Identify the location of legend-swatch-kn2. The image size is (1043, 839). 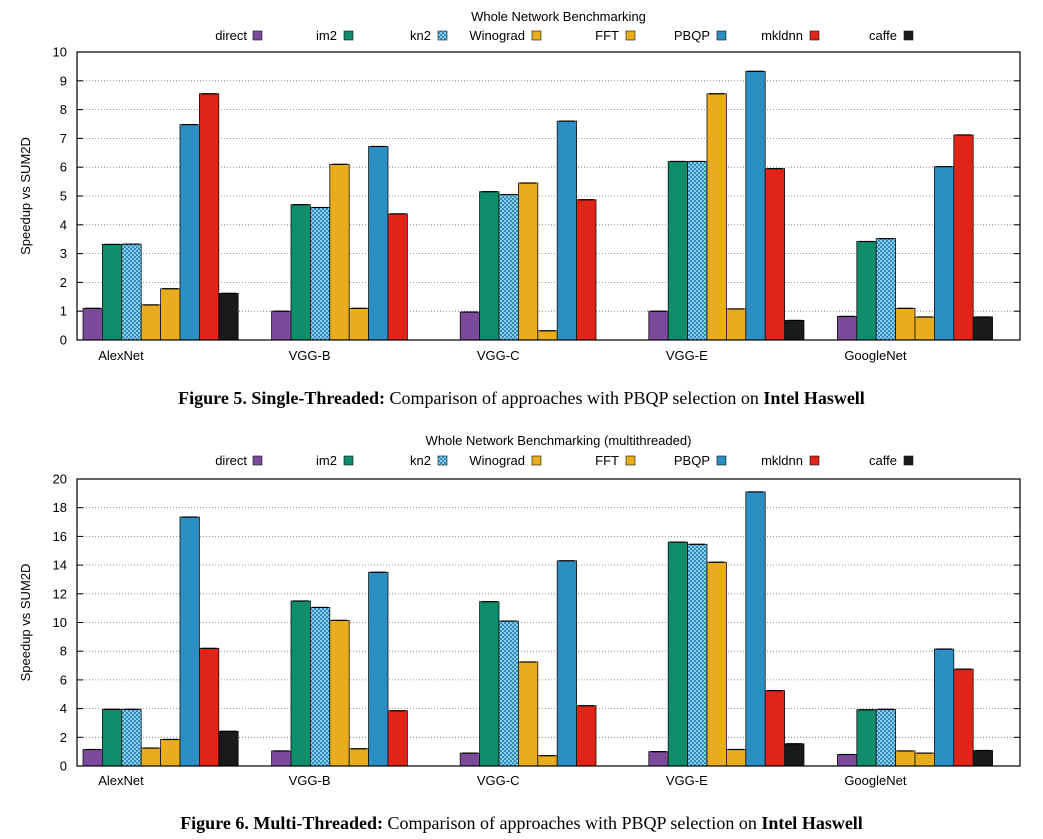
(442, 460).